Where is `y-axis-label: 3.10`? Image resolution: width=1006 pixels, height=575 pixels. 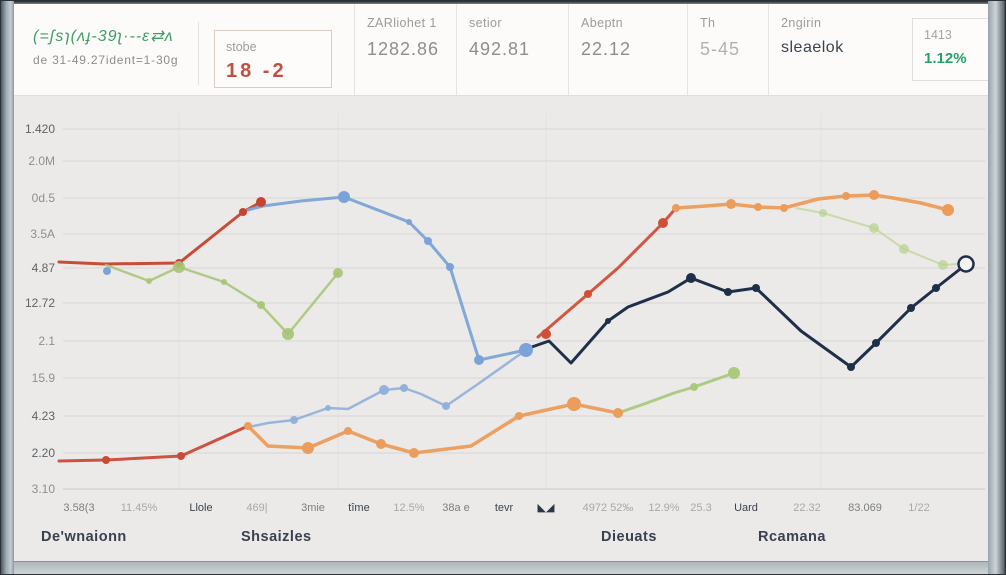 y-axis-label: 3.10 is located at coordinates (44, 489).